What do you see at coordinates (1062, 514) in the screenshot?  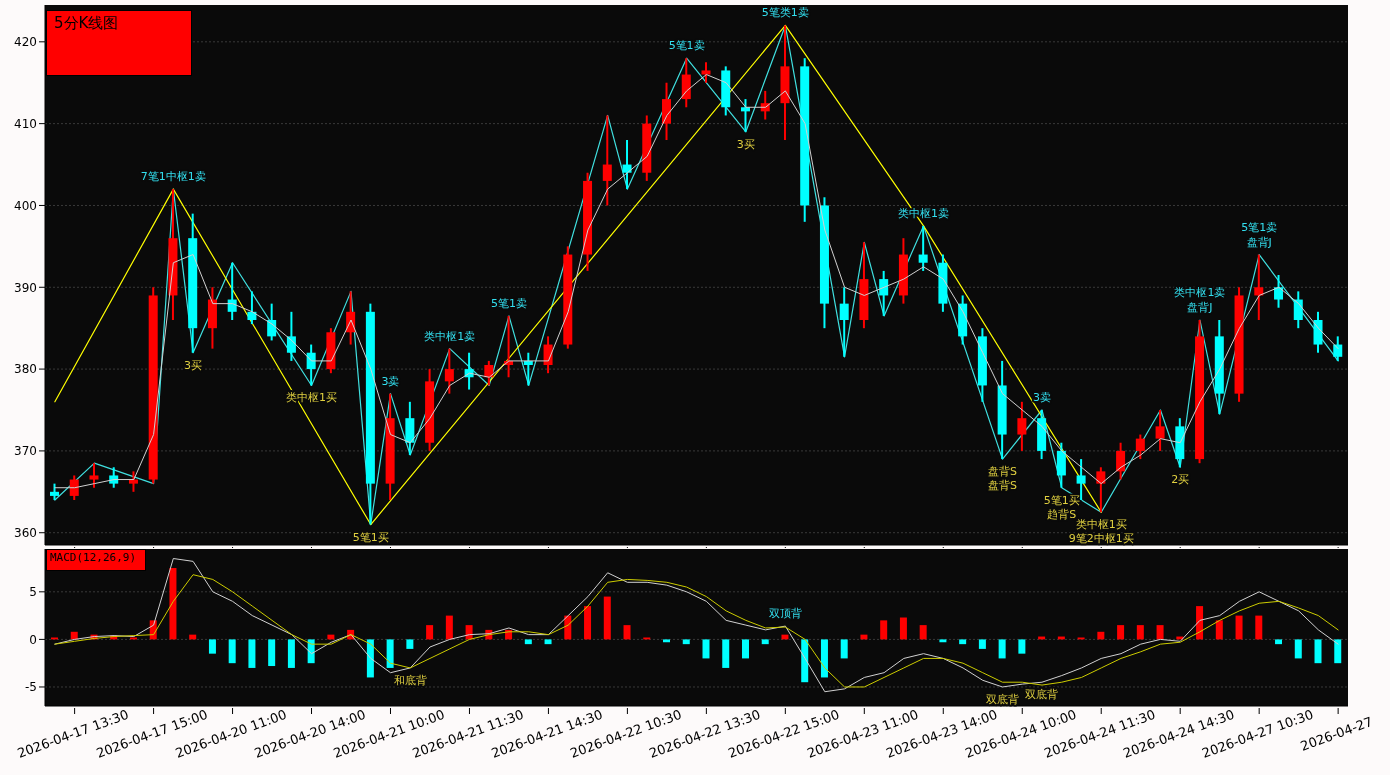 I see `annotation: 趋背S` at bounding box center [1062, 514].